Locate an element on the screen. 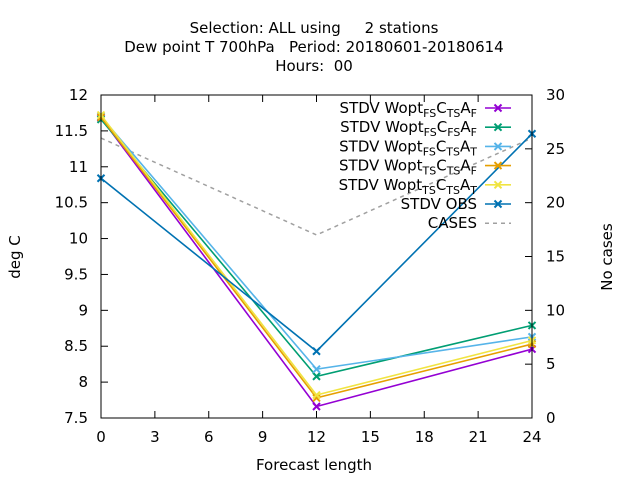  y-tick-label: 10 is located at coordinates (78, 239).